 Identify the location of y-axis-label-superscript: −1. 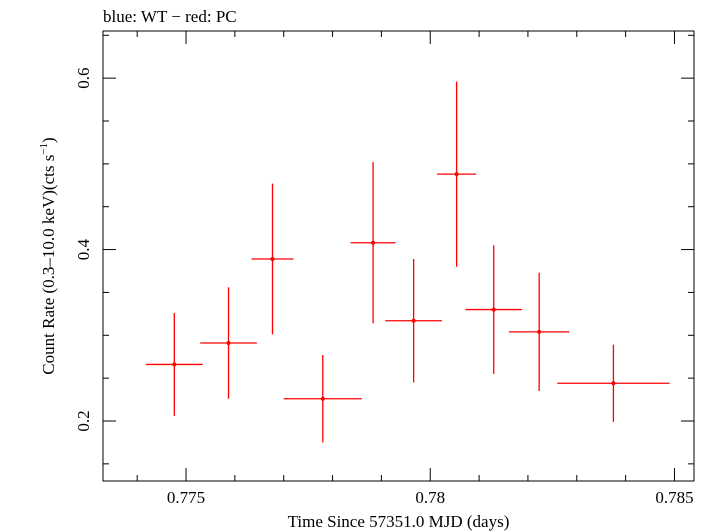
(44, 149).